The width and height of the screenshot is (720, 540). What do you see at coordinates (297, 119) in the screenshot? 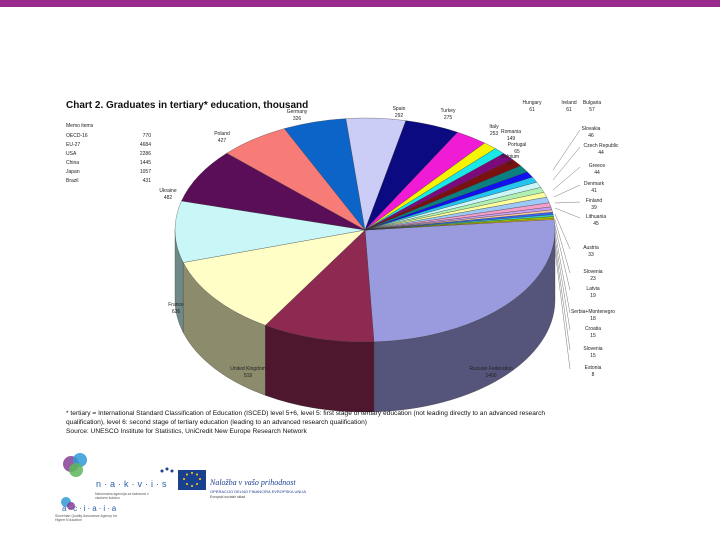
I see `pie-label-value: 326` at bounding box center [297, 119].